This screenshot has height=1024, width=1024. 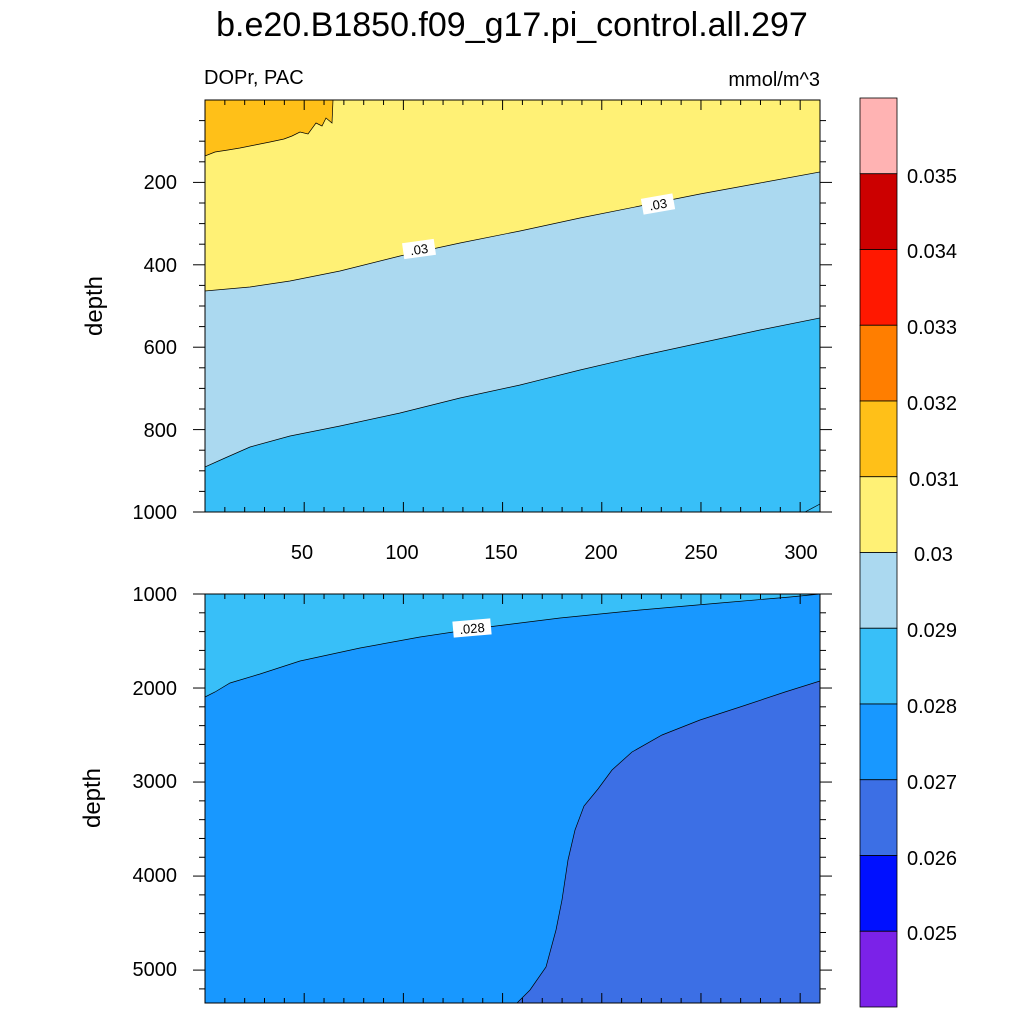 What do you see at coordinates (934, 480) in the screenshot?
I see `colorbar-label-0.031: 0.031` at bounding box center [934, 480].